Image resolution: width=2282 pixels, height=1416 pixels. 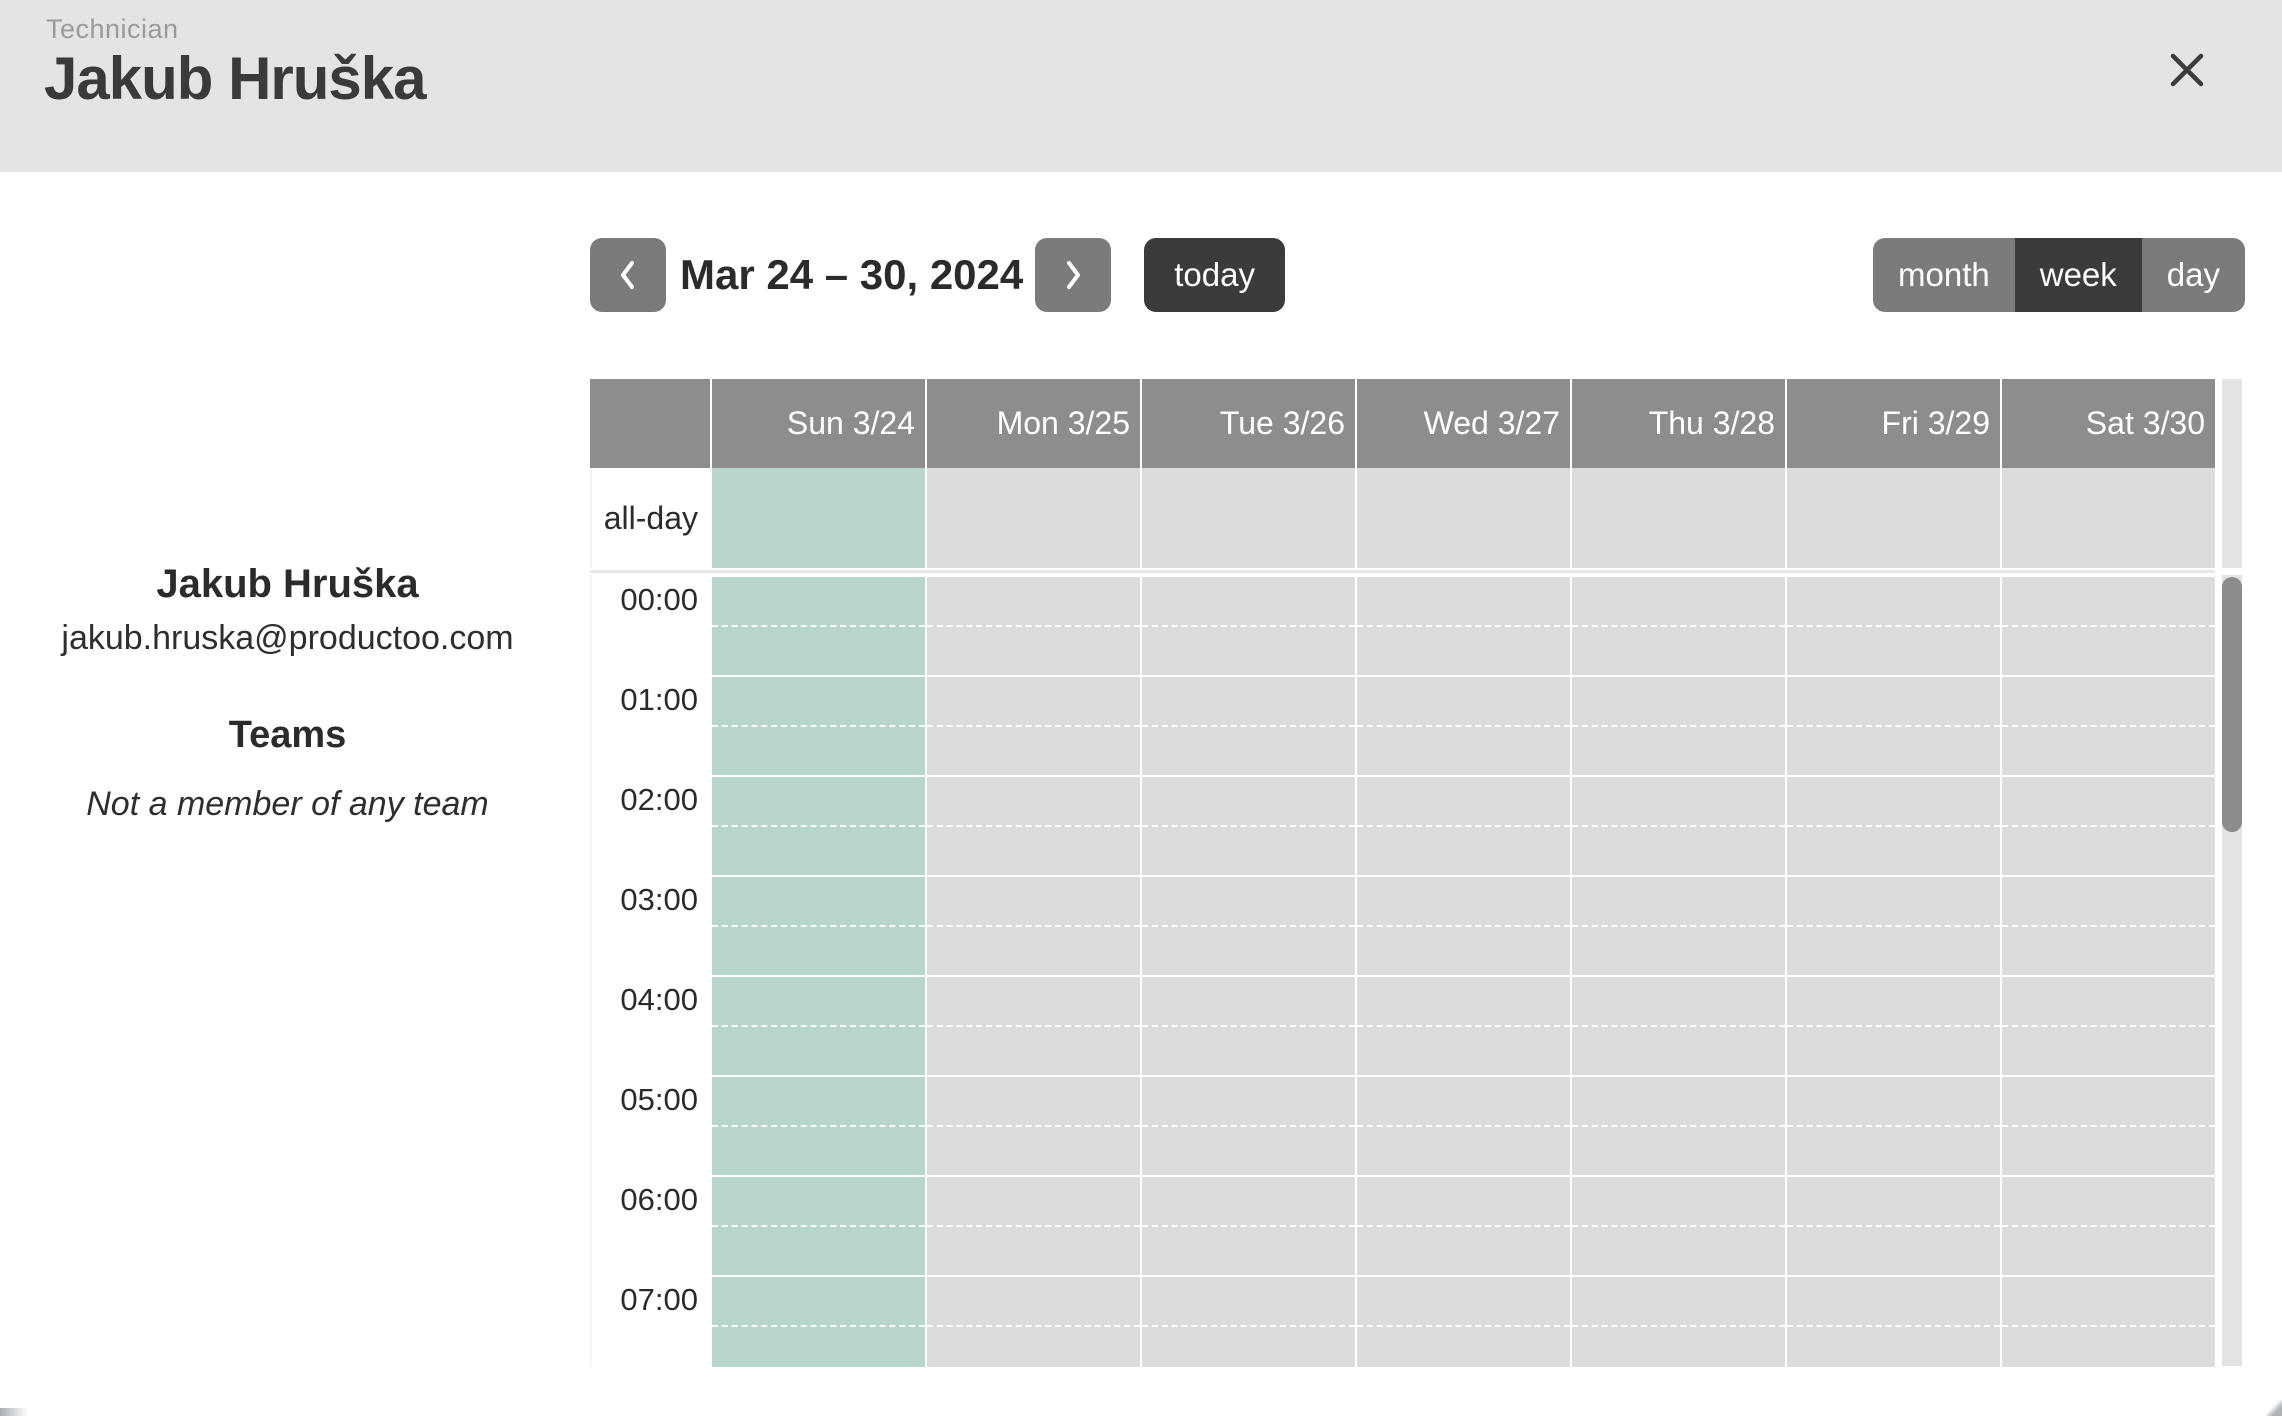 What do you see at coordinates (2232, 704) in the screenshot?
I see `scrollbar-thumb` at bounding box center [2232, 704].